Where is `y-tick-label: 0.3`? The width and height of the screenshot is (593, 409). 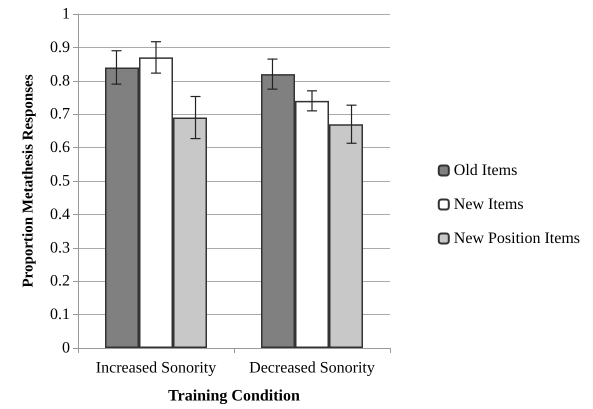
y-tick-label: 0.3 is located at coordinates (60, 247).